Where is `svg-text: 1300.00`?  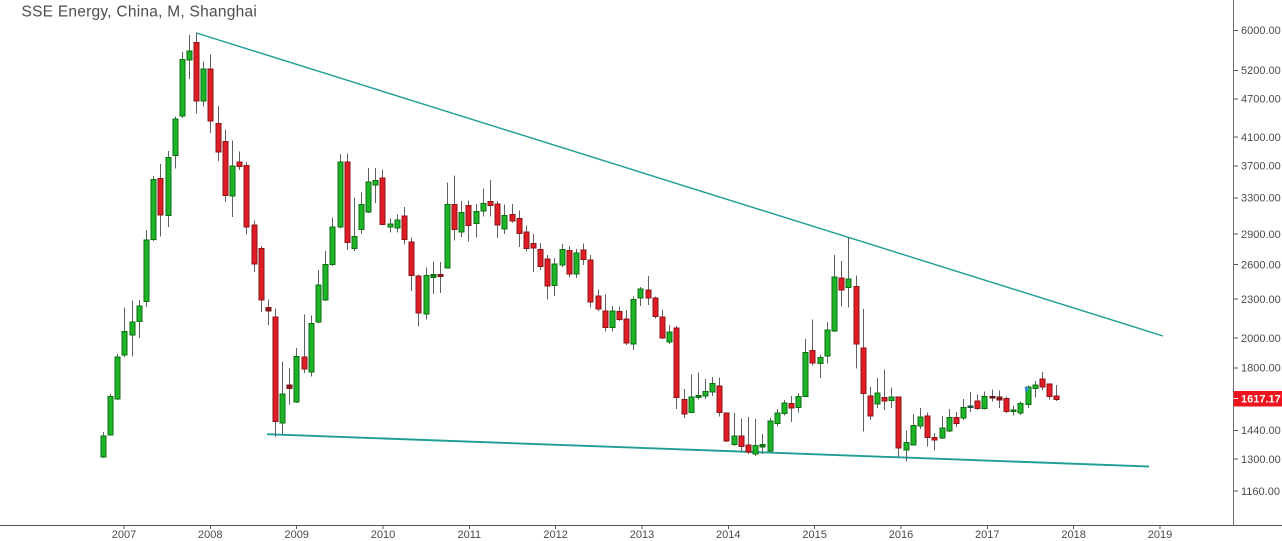
svg-text: 1300.00 is located at coordinates (1261, 460).